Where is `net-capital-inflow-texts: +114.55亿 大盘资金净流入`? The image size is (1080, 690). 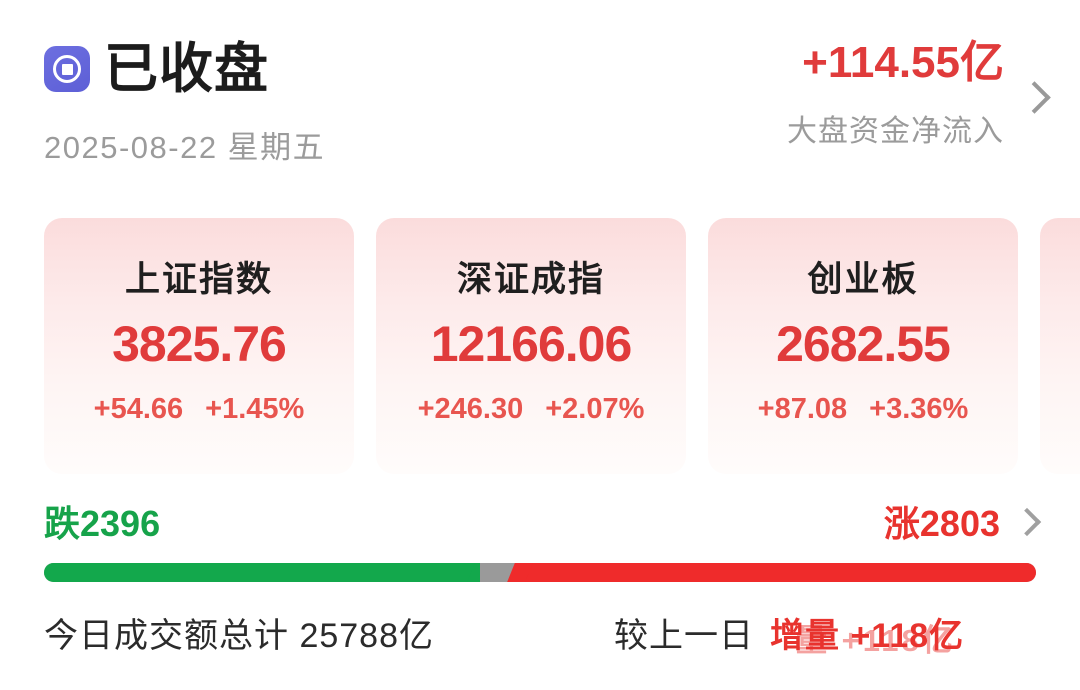
net-capital-inflow-texts: +114.55亿 大盘资金净流入 is located at coordinates (895, 94).